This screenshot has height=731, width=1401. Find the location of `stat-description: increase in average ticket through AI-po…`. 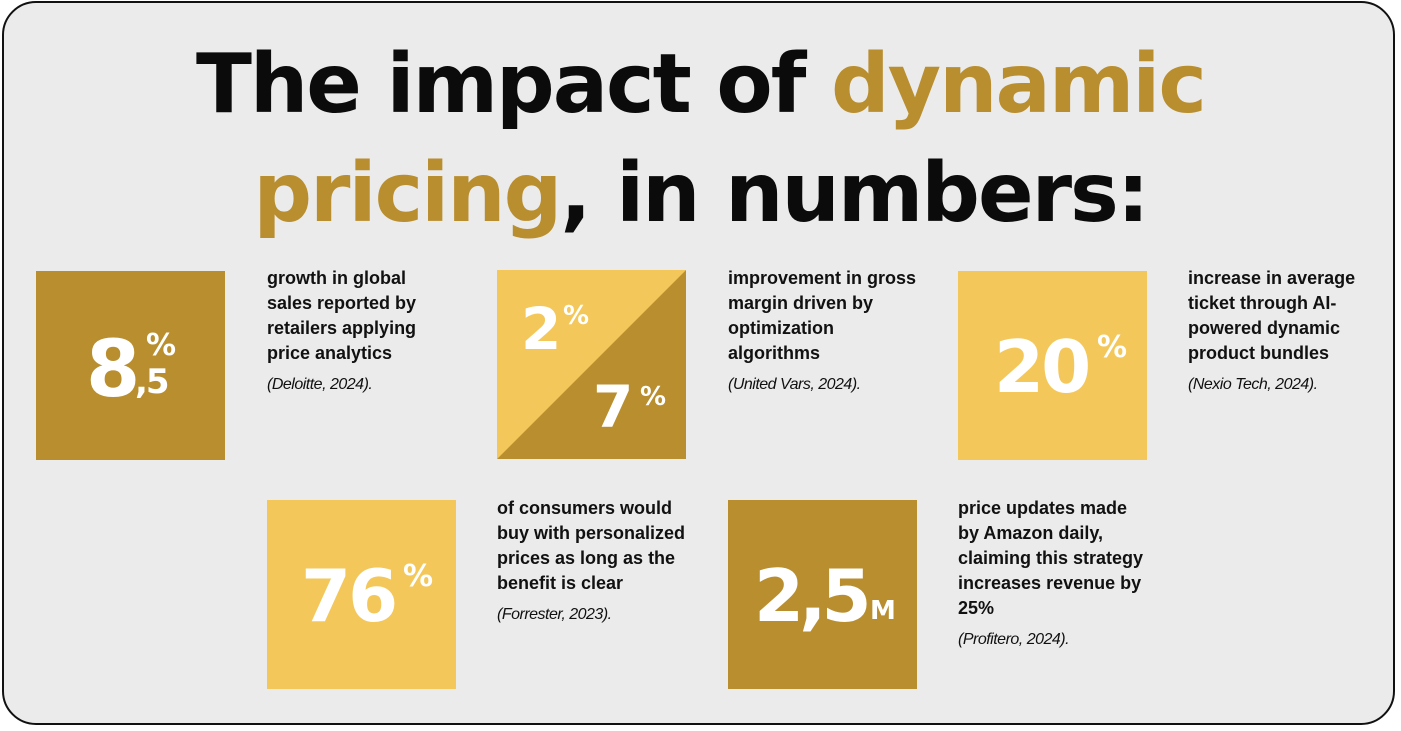

stat-description: increase in average ticket through AI-po… is located at coordinates (1272, 315).